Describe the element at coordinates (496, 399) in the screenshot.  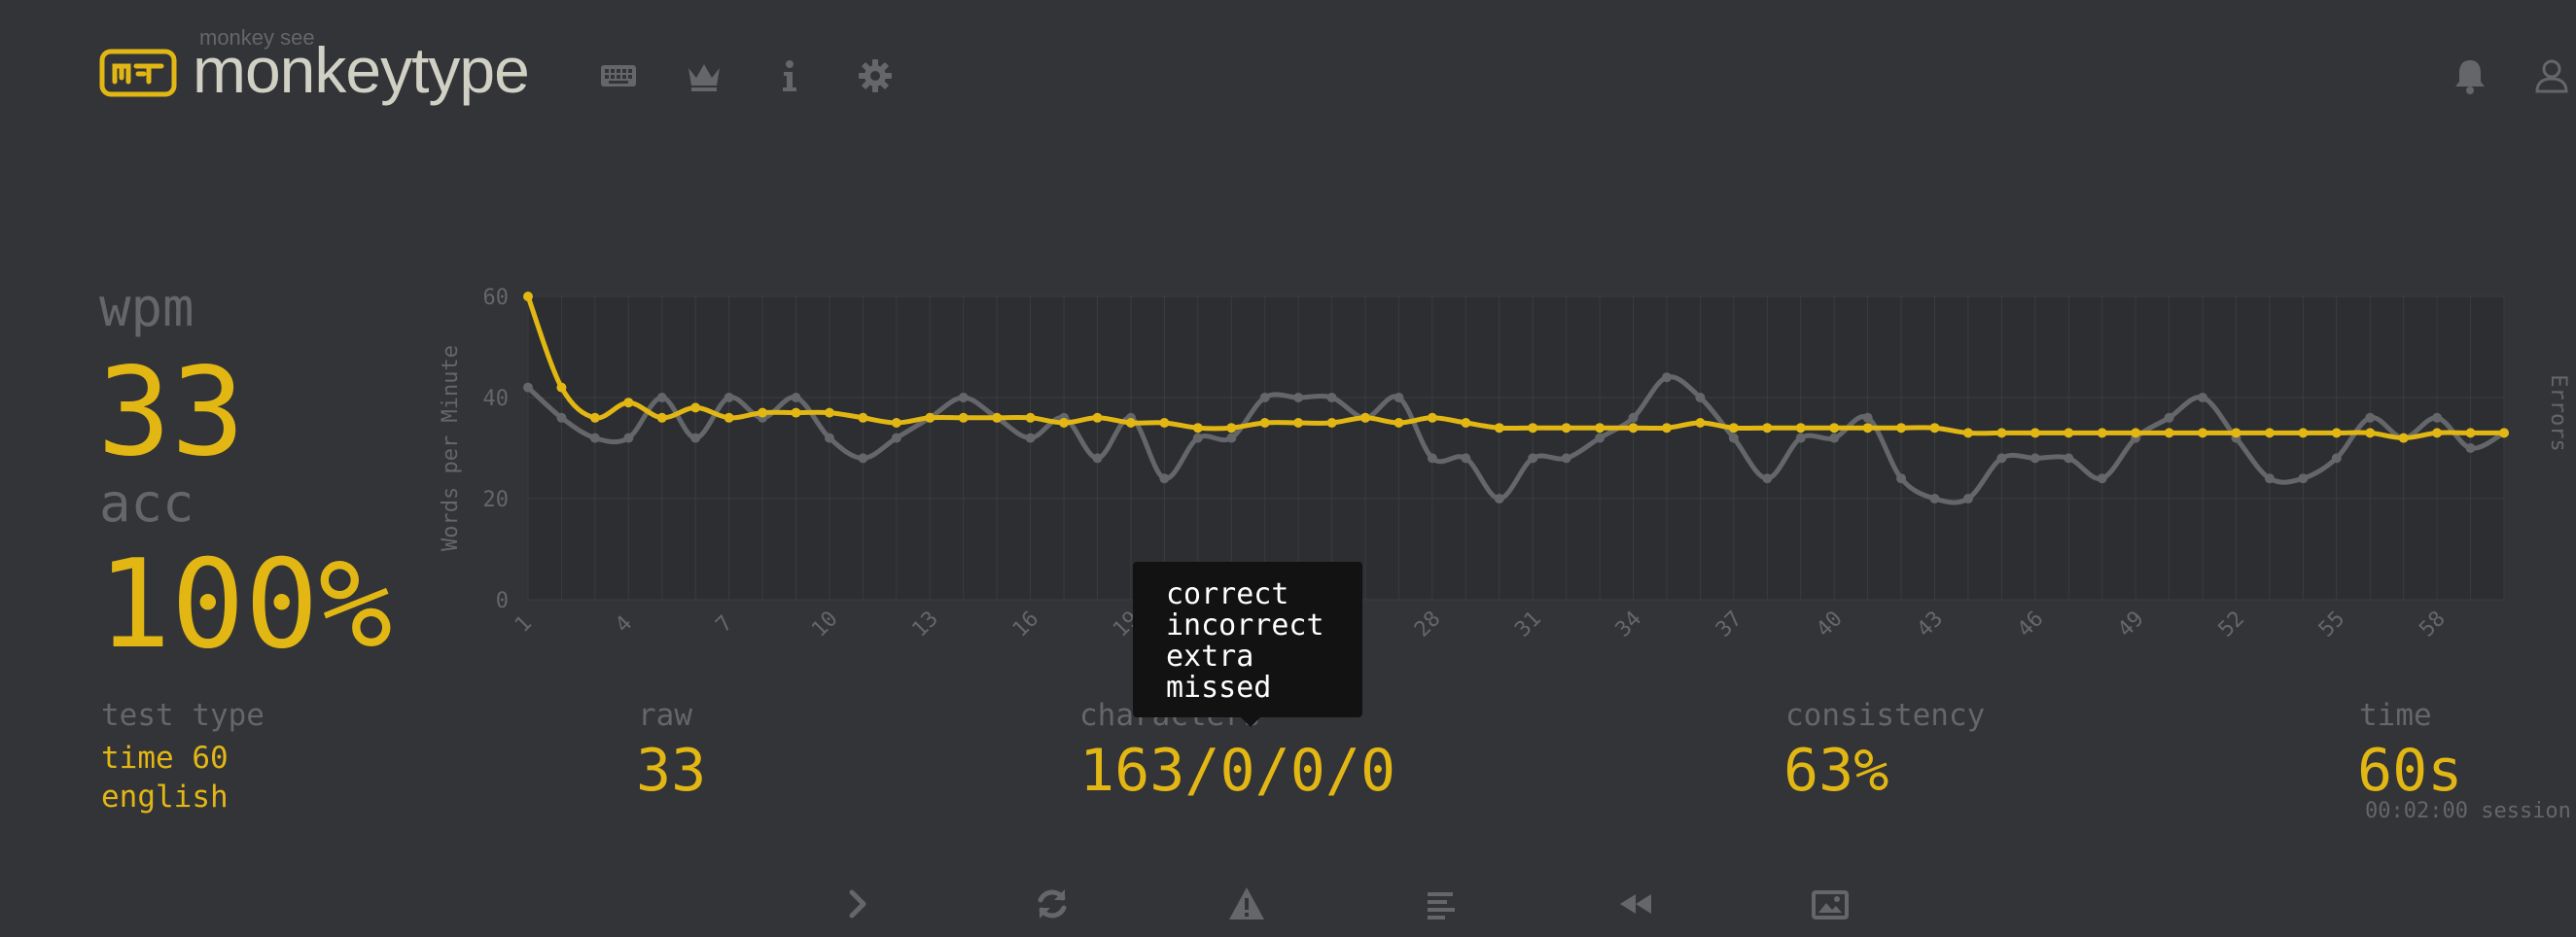
I see `chart-y-tick-label: 40` at that location.